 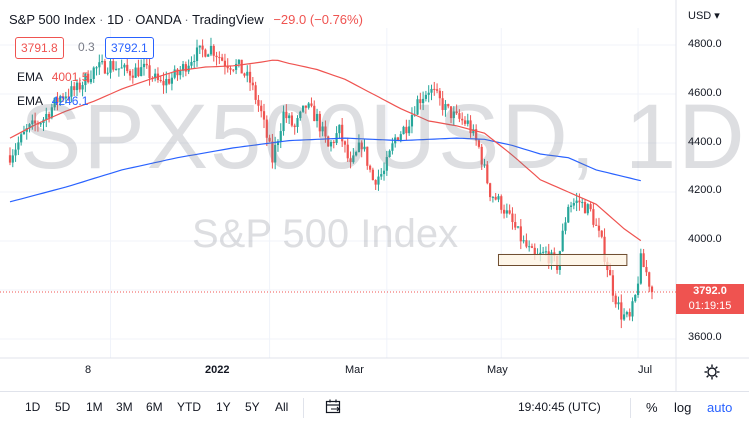 What do you see at coordinates (683, 407) in the screenshot?
I see `log-scale-toggle: log` at bounding box center [683, 407].